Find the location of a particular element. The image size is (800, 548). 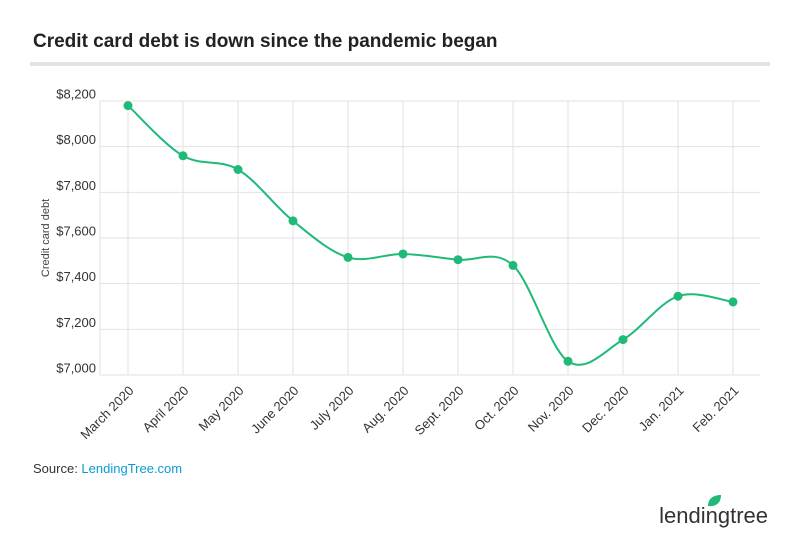

x-tick-label: Jan. 2021 is located at coordinates (661, 408).